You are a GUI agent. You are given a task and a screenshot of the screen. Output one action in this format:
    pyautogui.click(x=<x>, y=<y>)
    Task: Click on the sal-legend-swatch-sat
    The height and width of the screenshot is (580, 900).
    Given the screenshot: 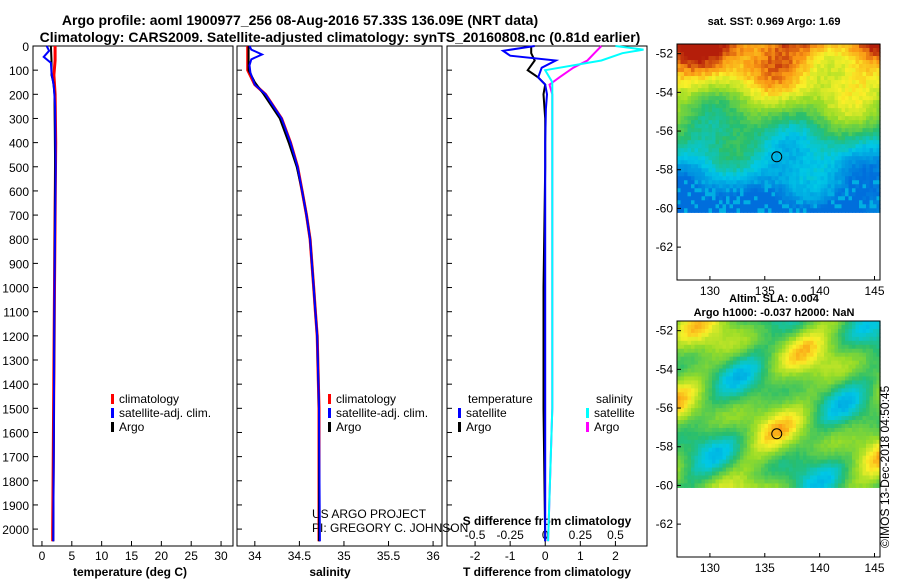 What is the action you would take?
    pyautogui.click(x=329, y=413)
    